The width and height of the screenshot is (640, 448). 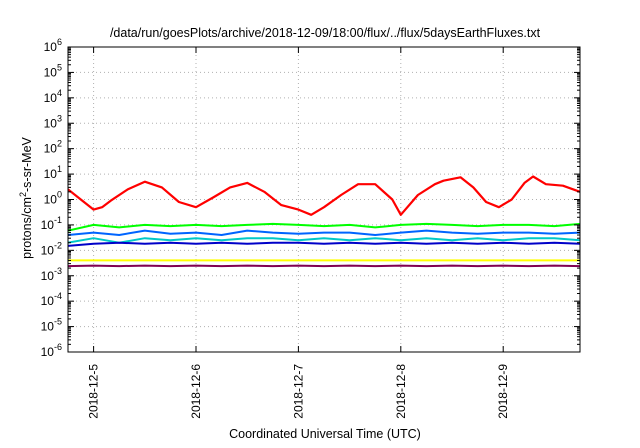 What do you see at coordinates (298, 391) in the screenshot?
I see `x-tick-label: 2018-12-7` at bounding box center [298, 391].